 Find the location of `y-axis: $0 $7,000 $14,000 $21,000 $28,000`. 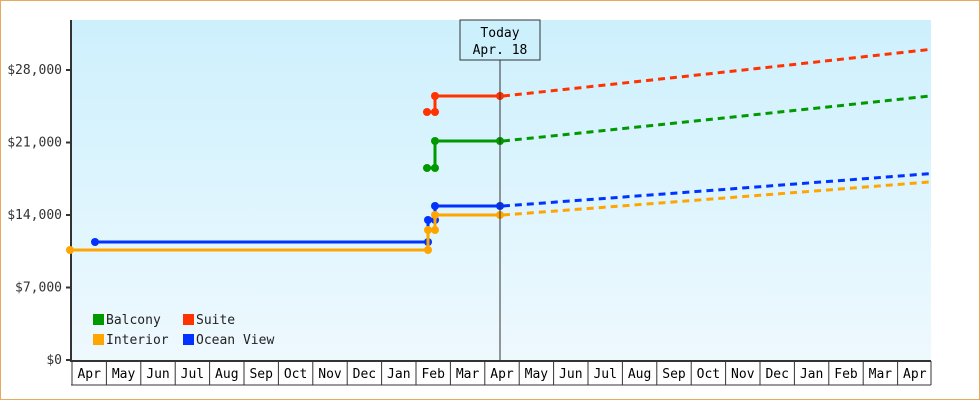

y-axis: $0 $7,000 $14,000 $21,000 $28,000 is located at coordinates (39, 194).